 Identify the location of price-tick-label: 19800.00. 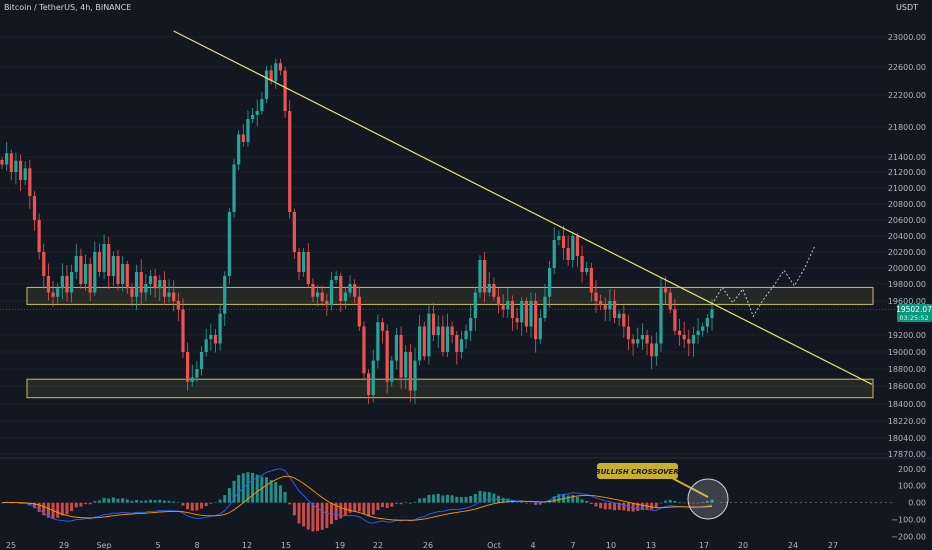
(907, 284).